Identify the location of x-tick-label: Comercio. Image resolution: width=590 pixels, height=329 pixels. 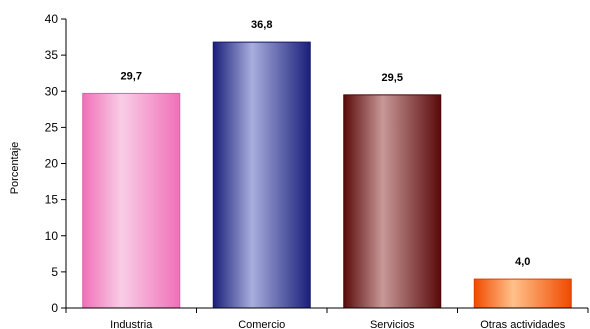
(261, 324).